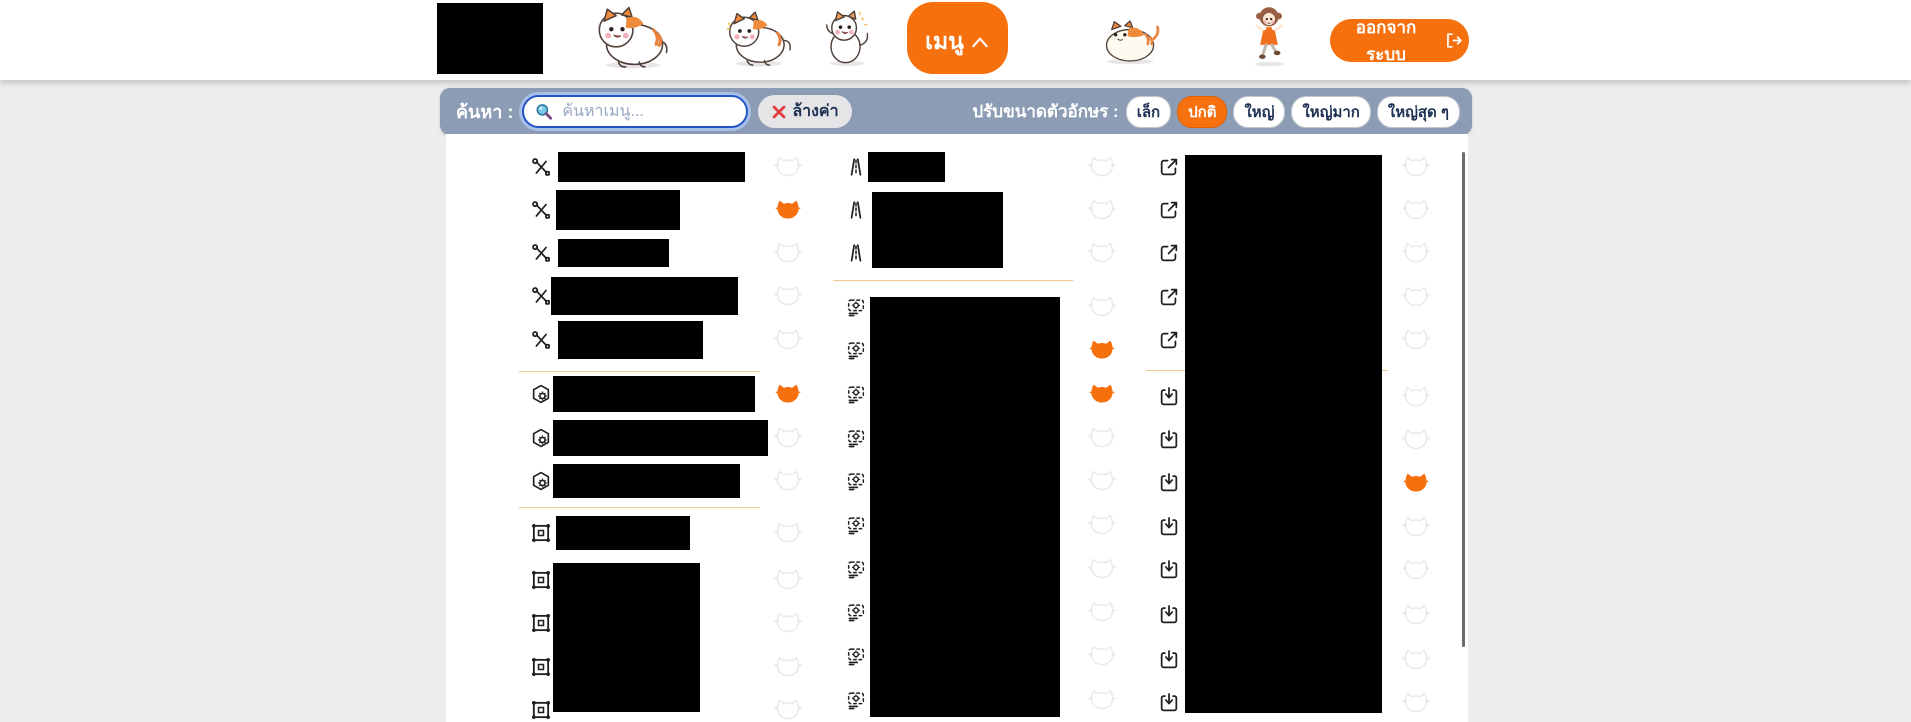 The width and height of the screenshot is (1911, 722). What do you see at coordinates (981, 612) in the screenshot?
I see `menu-item-c2-r11` at bounding box center [981, 612].